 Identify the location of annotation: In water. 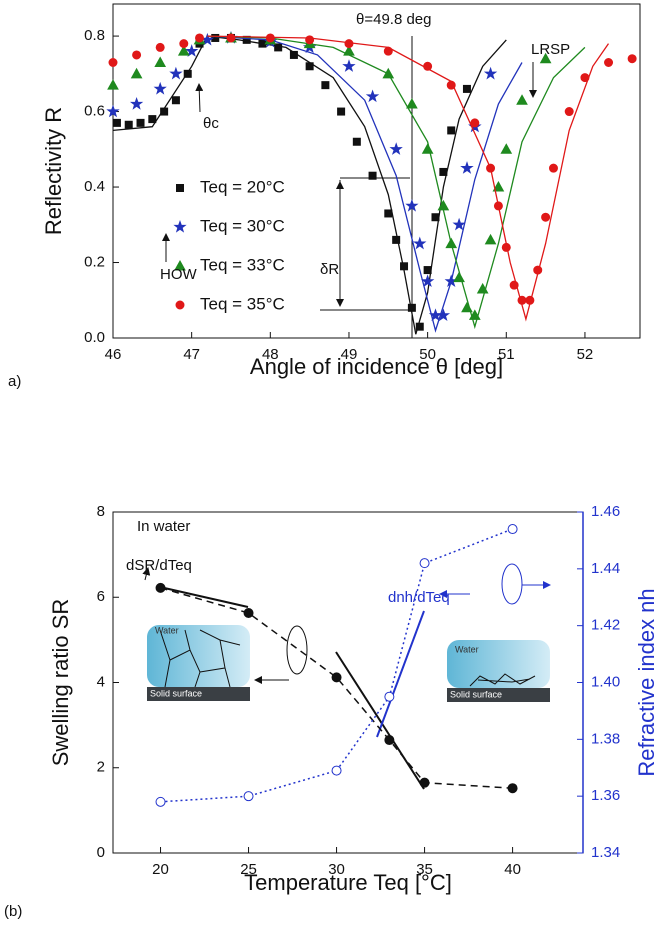
(163, 526).